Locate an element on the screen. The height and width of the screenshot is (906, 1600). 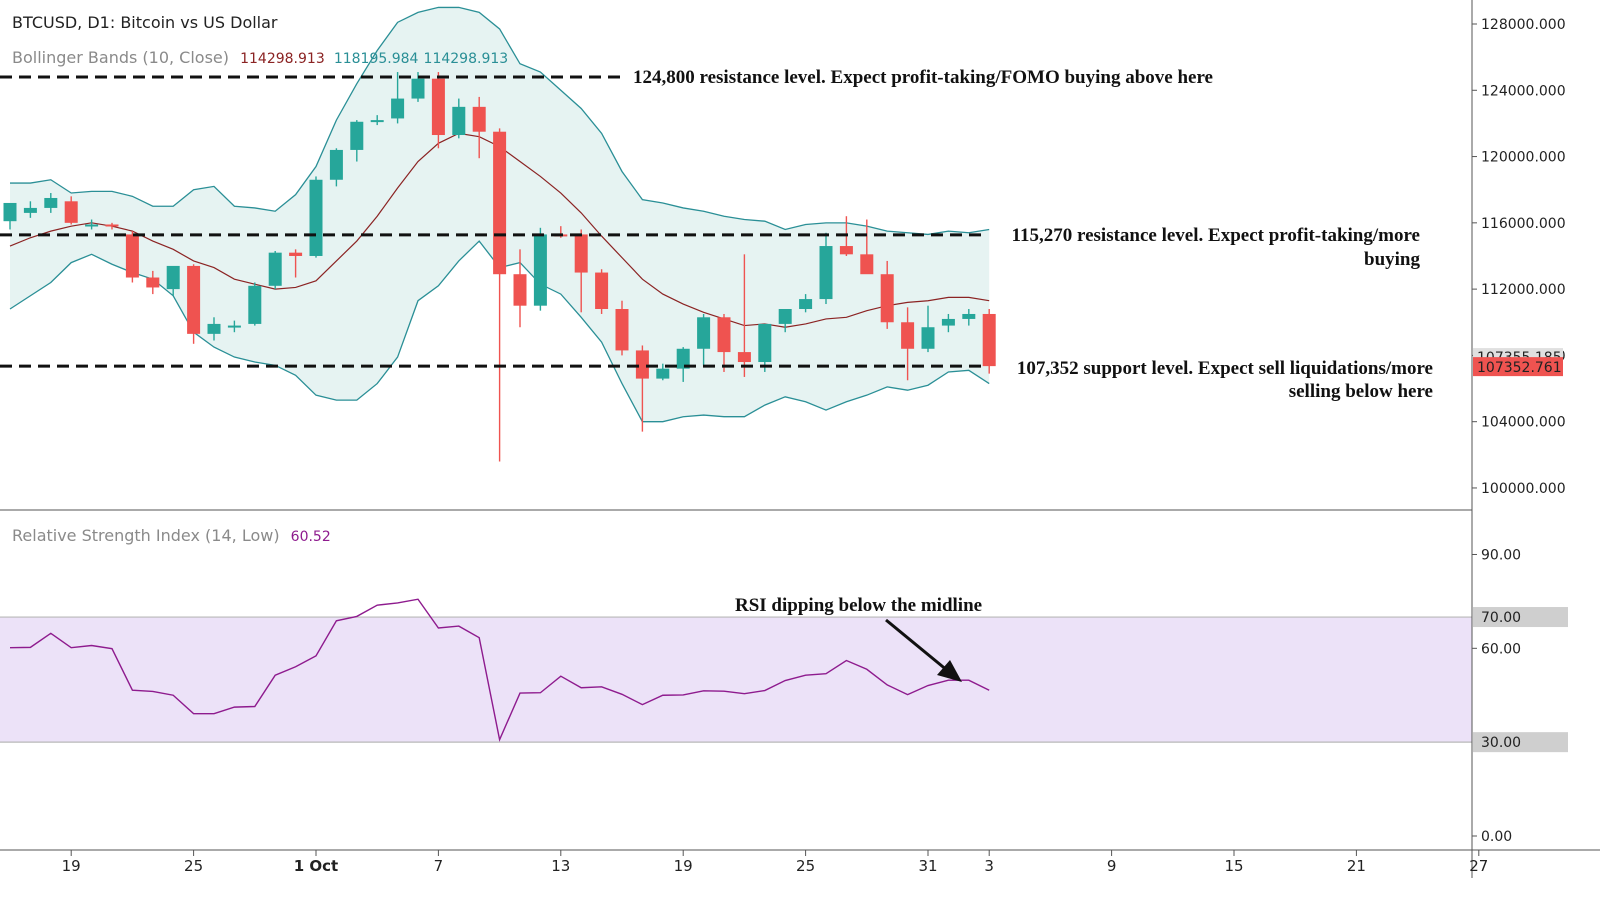
rsi-level-tag-bg is located at coordinates (1520, 742).